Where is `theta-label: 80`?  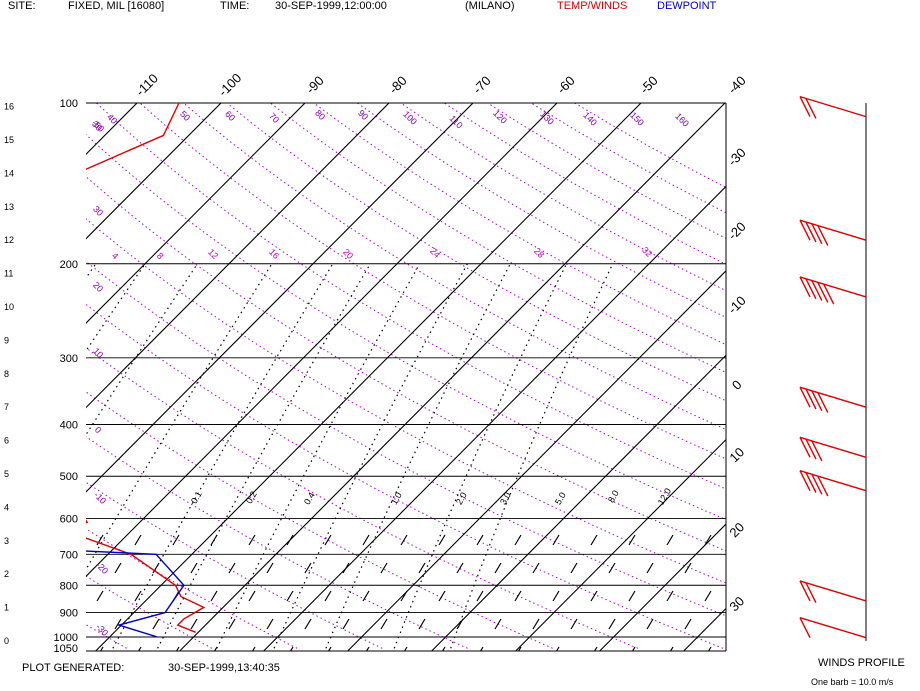 theta-label: 80 is located at coordinates (320, 115).